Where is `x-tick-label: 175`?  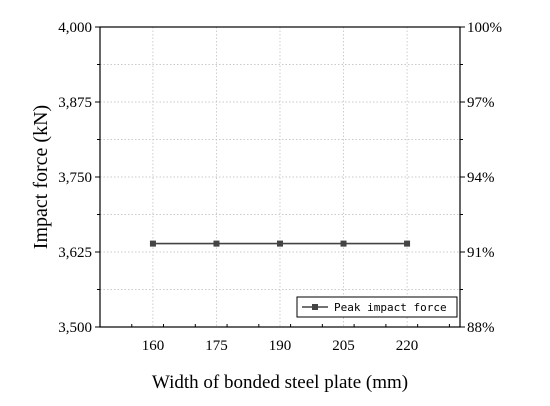 x-tick-label: 175 is located at coordinates (216, 346).